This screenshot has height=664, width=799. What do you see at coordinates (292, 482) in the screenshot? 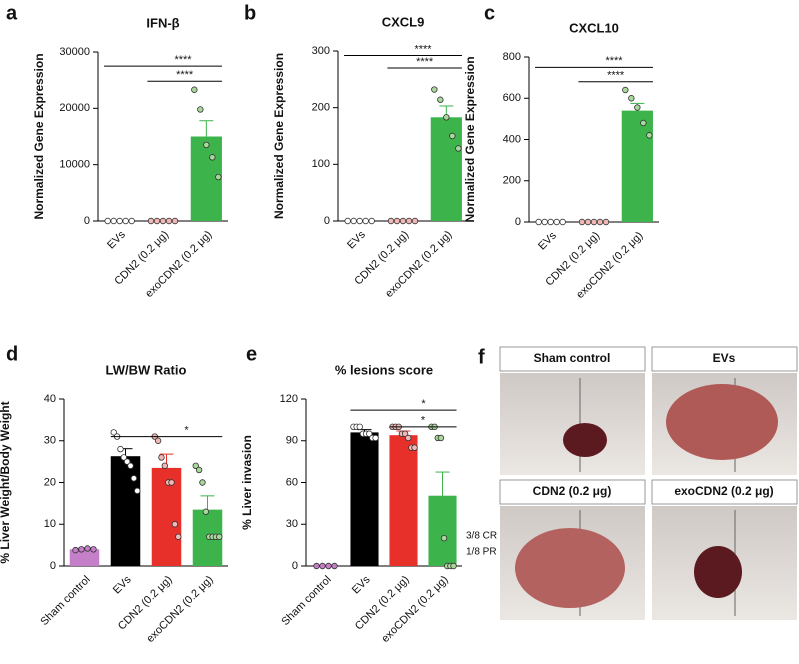
I see `y-tick-label: 60` at bounding box center [292, 482].